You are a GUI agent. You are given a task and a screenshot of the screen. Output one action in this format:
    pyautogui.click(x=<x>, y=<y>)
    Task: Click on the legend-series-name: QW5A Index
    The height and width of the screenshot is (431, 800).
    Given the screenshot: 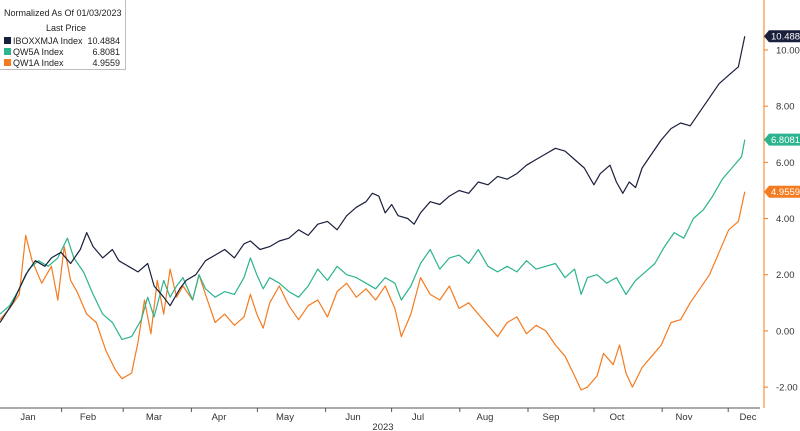 What is the action you would take?
    pyautogui.click(x=38, y=52)
    